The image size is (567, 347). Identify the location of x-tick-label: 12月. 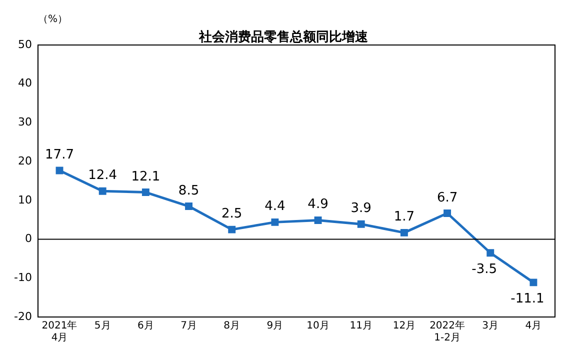
(404, 326).